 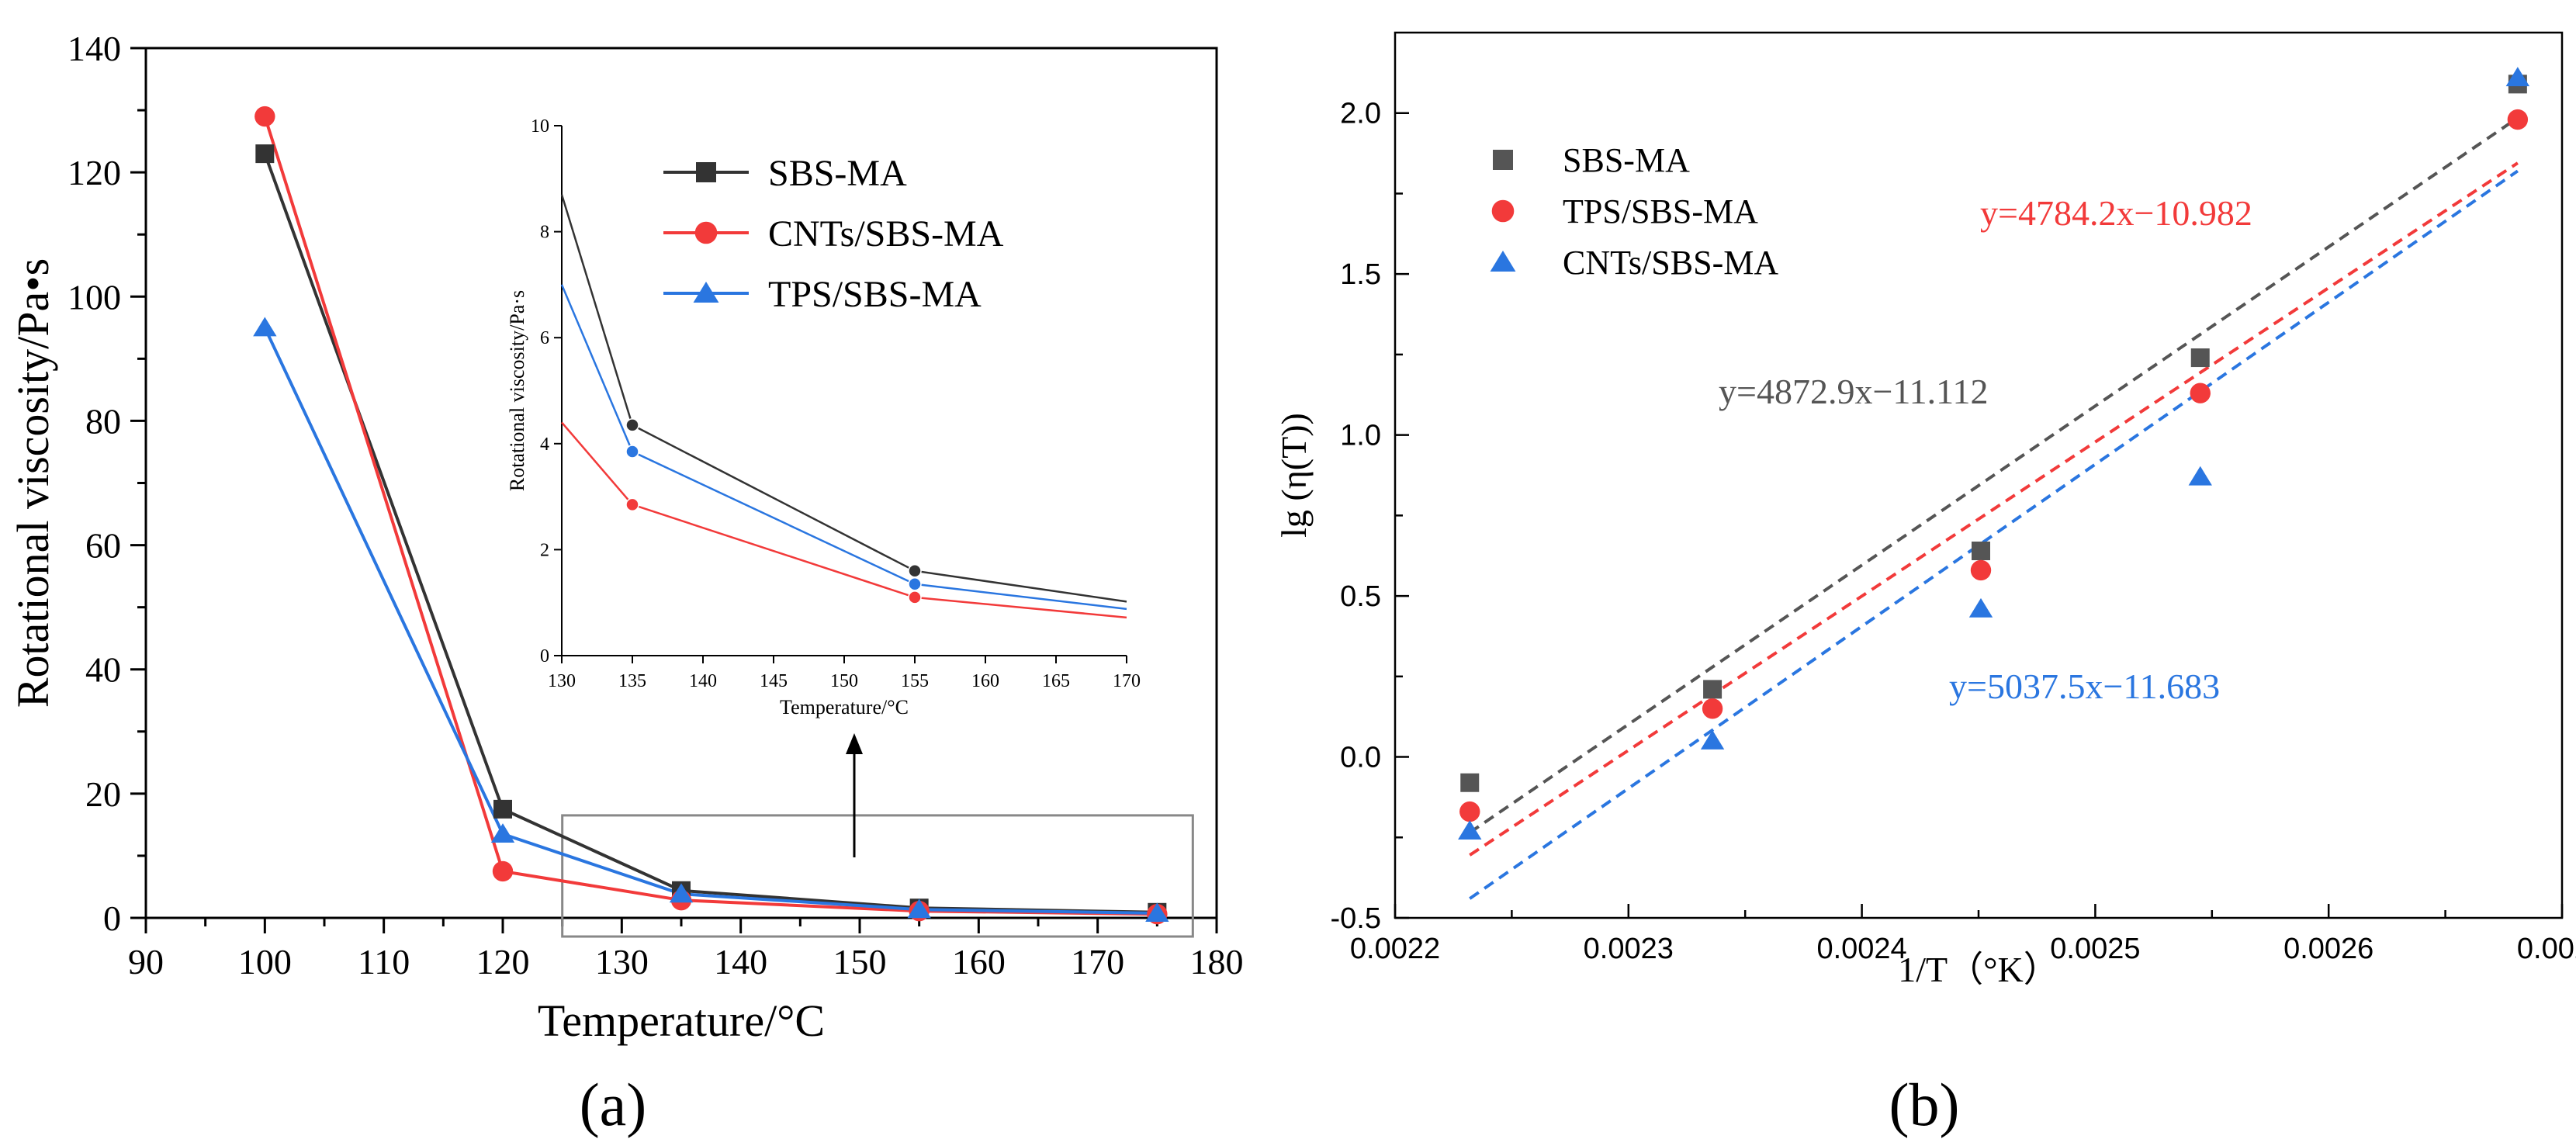 I want to click on inset-y-tick-label: 8, so click(x=544, y=233).